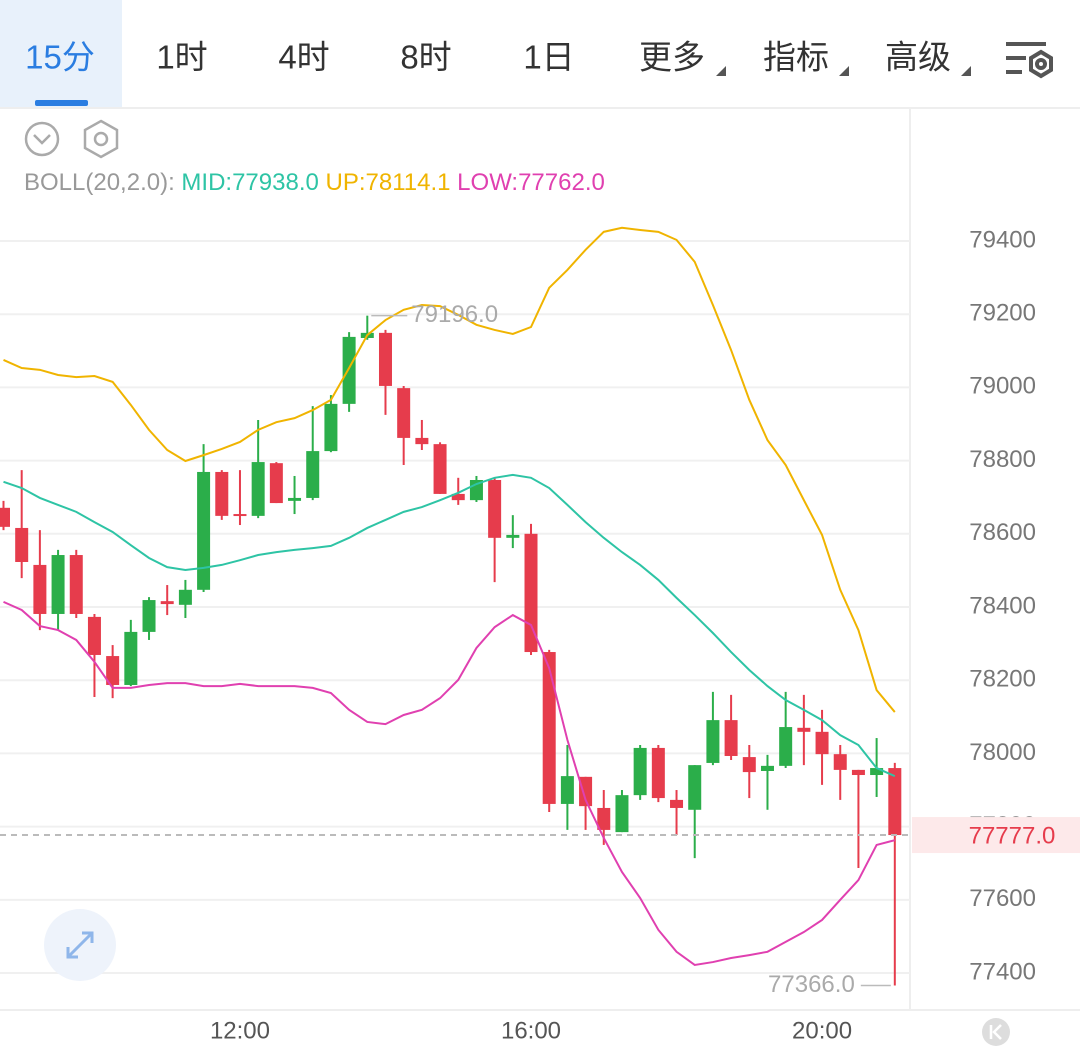  What do you see at coordinates (1002, 971) in the screenshot?
I see `y-tick-label: 77400` at bounding box center [1002, 971].